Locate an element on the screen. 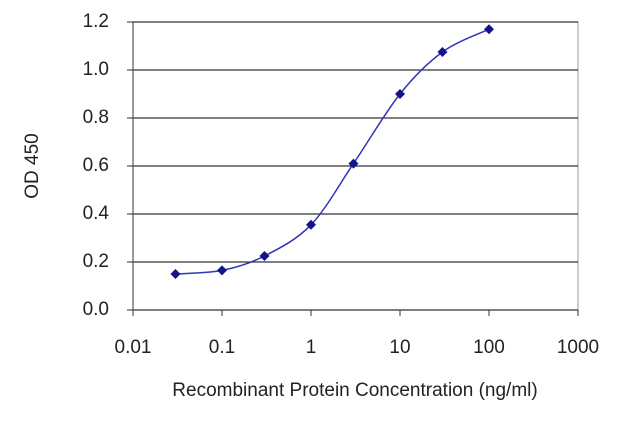 This screenshot has height=427, width=640. y-tick-label: 1.0 is located at coordinates (96, 69).